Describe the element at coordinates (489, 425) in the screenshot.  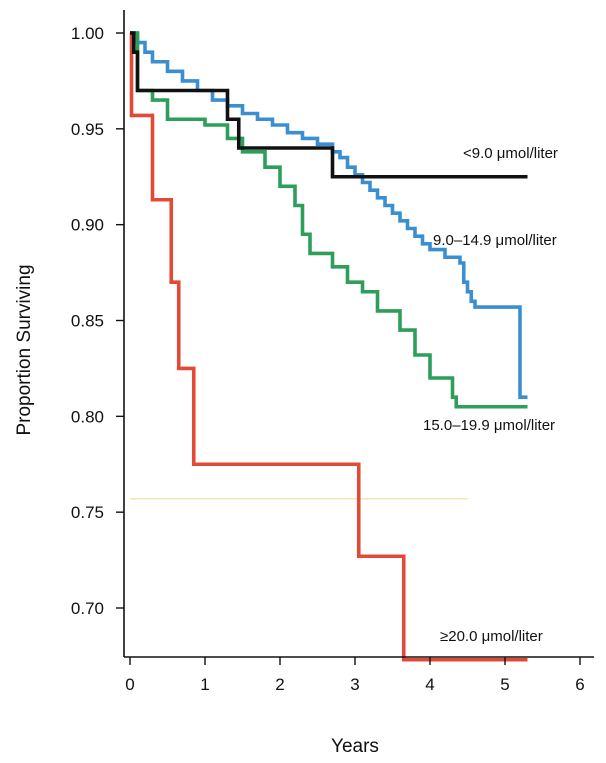
I see `series-label-15-19: 15.0–19.9 μmol/liter` at that location.